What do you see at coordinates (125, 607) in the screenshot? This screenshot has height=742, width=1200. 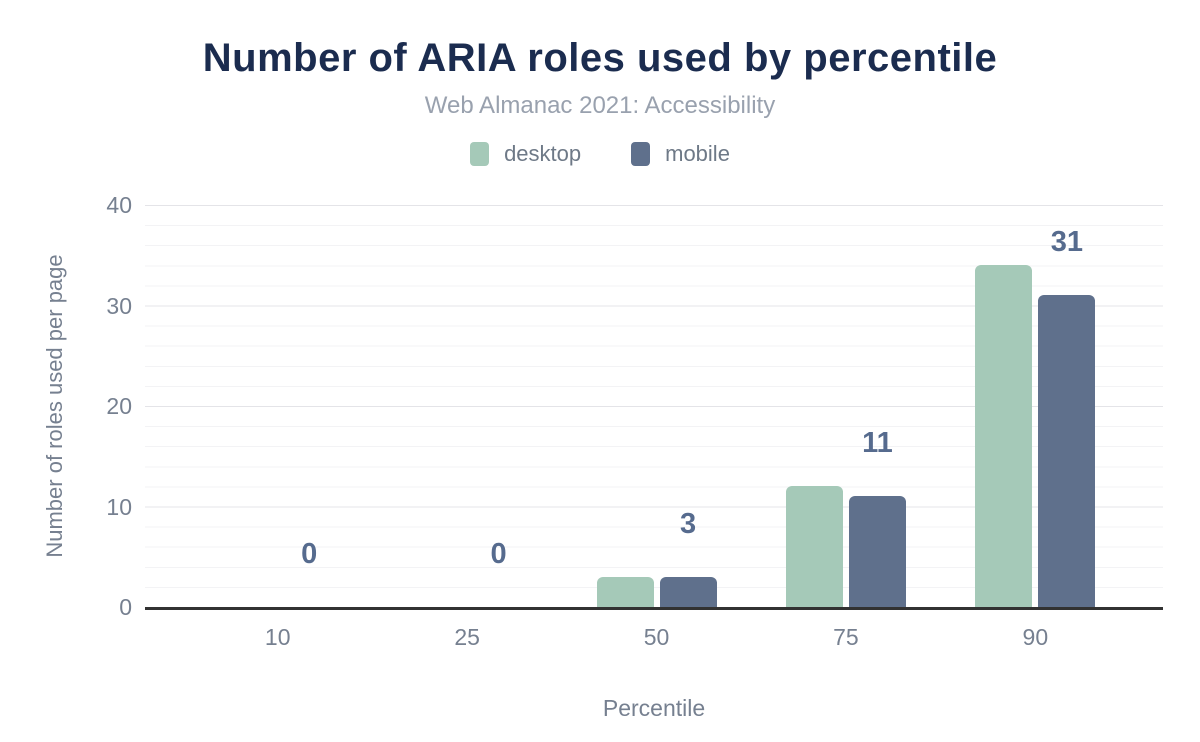 I see `y-tick-0: 0` at bounding box center [125, 607].